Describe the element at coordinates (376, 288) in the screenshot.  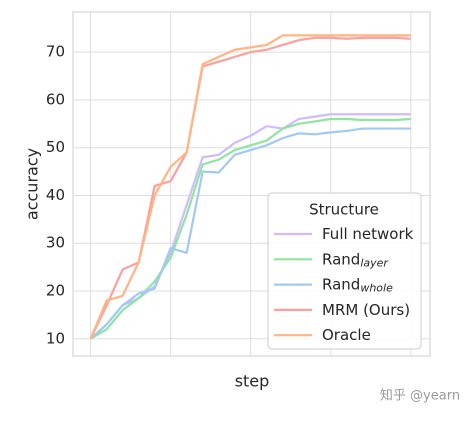
I see `legend-label-subscript: whole` at that location.